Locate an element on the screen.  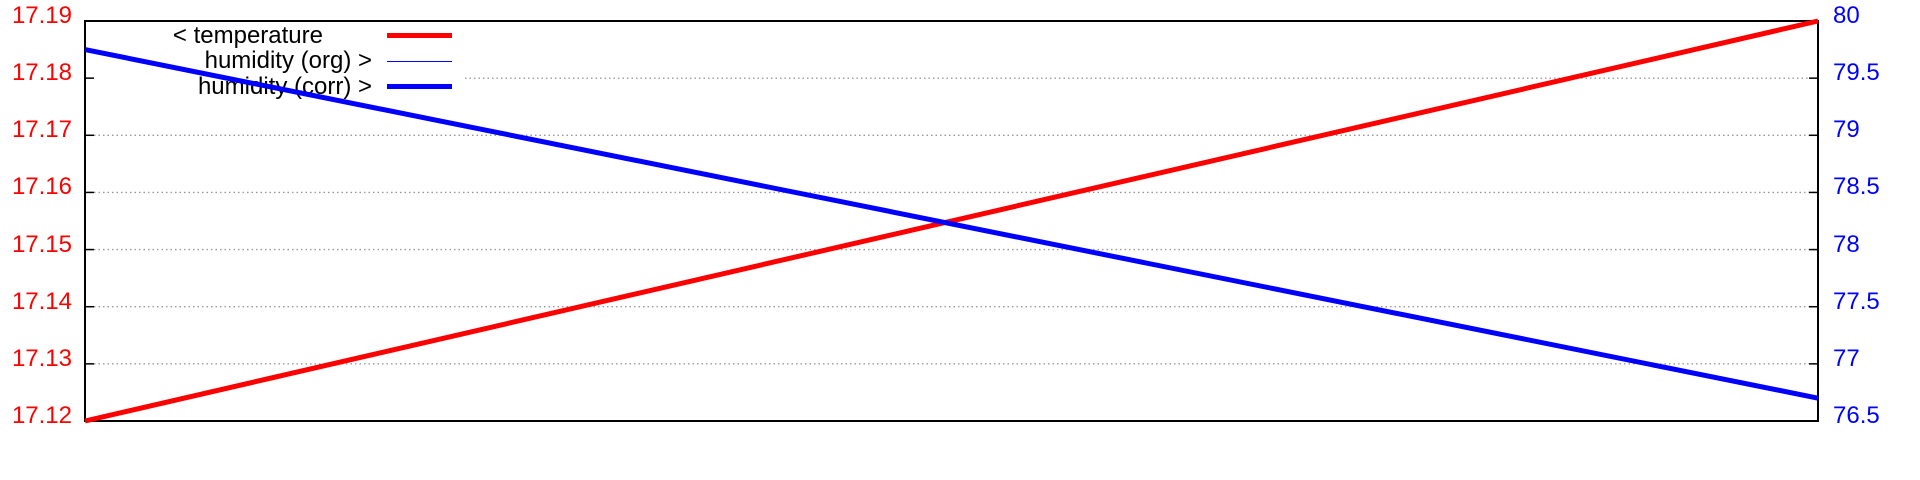
y-right-tick-label: 77.5 is located at coordinates (1856, 301).